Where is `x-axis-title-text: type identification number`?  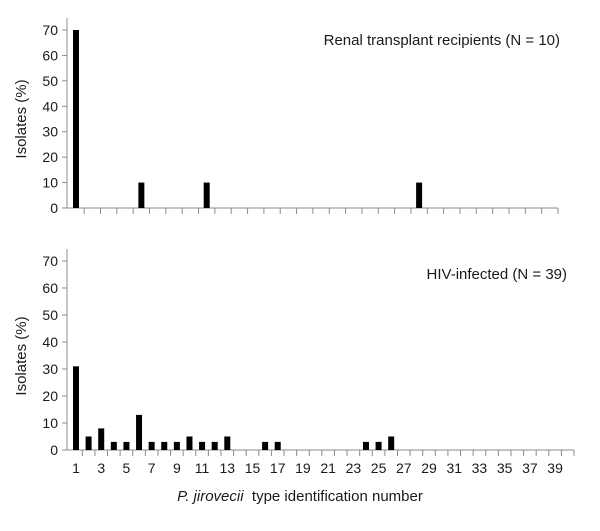 x-axis-title-text: type identification number is located at coordinates (337, 496).